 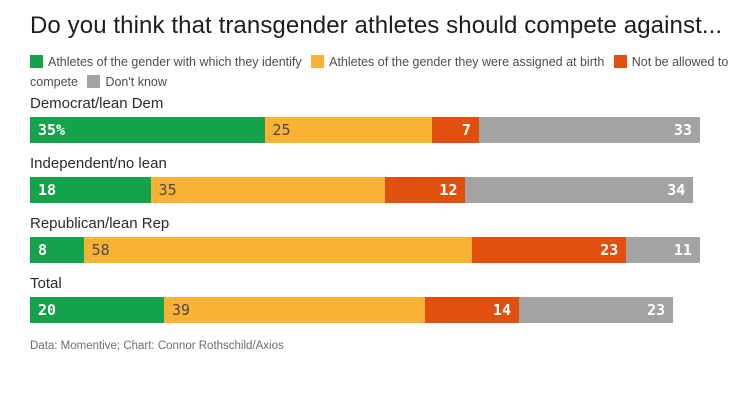 I want to click on value-label: 20, so click(x=47, y=310).